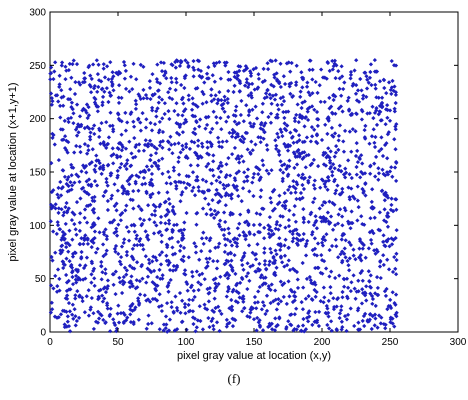  Describe the element at coordinates (390, 342) in the screenshot. I see `x-tick-label: 250` at that location.